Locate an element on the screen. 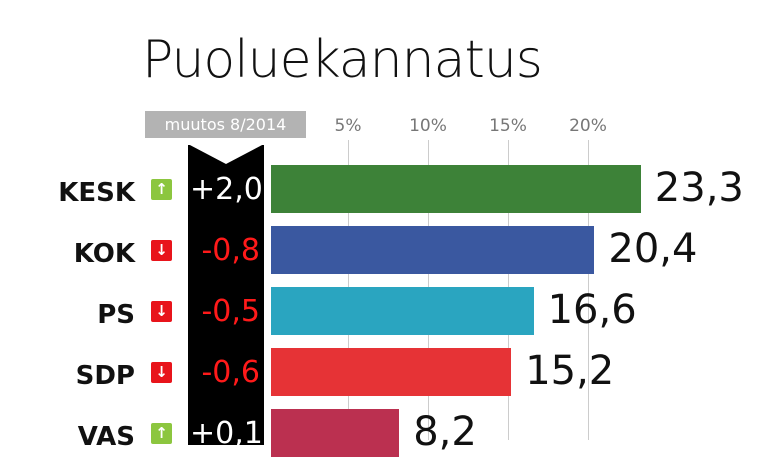 The height and width of the screenshot is (457, 767). chart-title: Puoluekannatus is located at coordinates (342, 60).